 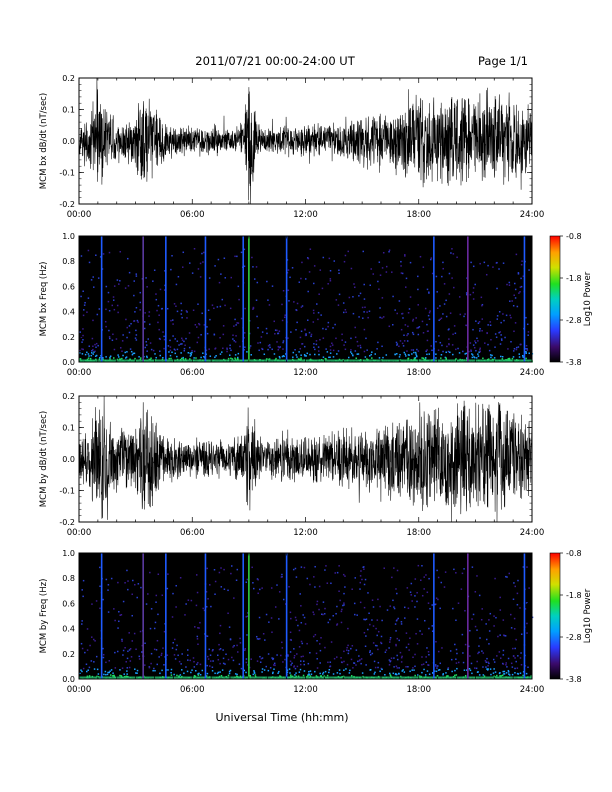 What do you see at coordinates (44, 616) in the screenshot?
I see `y-axis-title: MCM by Freq (Hz)` at bounding box center [44, 616].